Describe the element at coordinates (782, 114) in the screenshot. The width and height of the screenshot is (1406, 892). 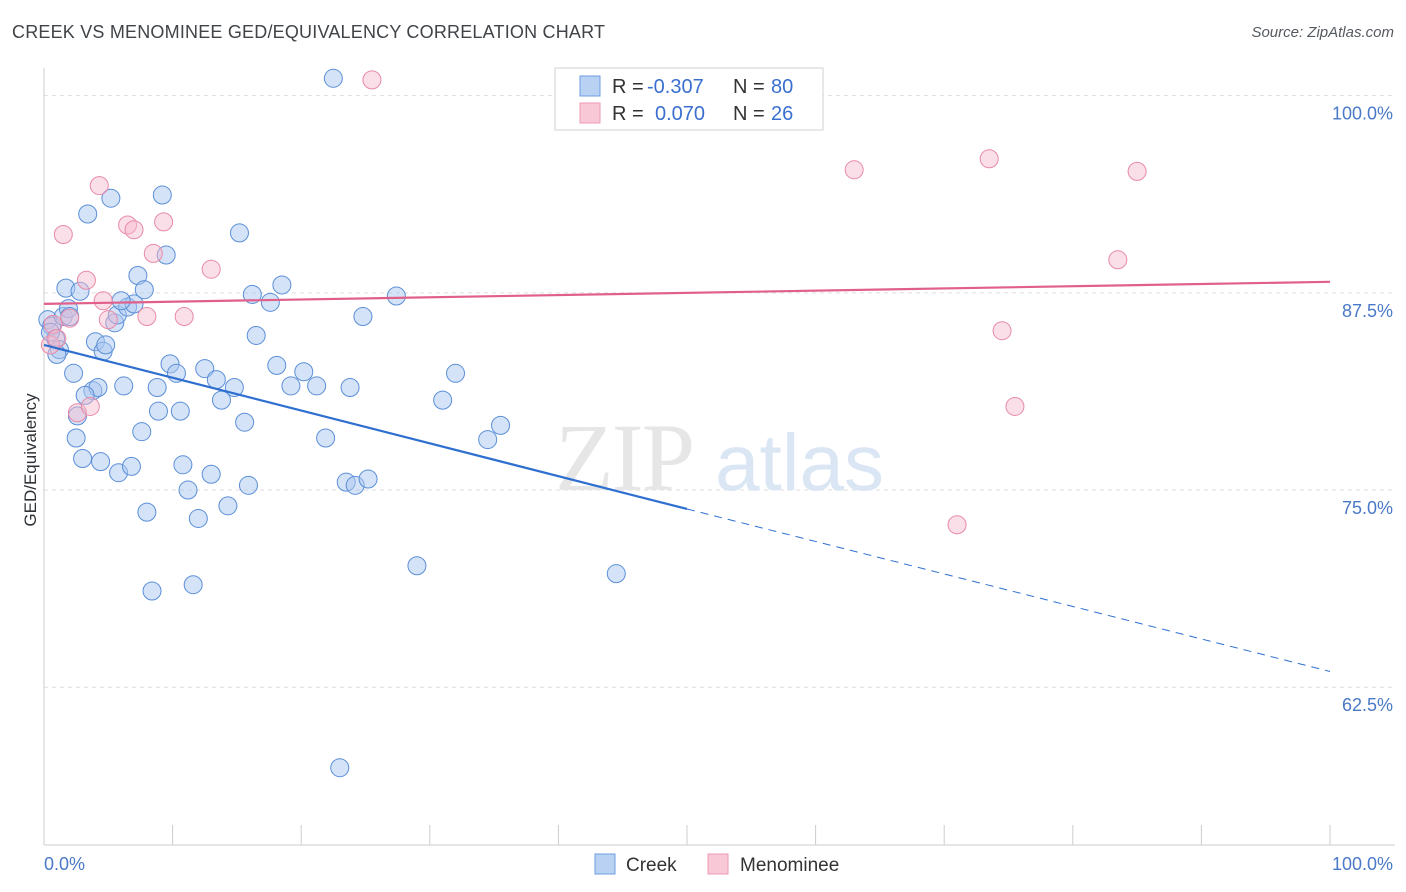
I see `legend-menominee-n-value: 26` at that location.